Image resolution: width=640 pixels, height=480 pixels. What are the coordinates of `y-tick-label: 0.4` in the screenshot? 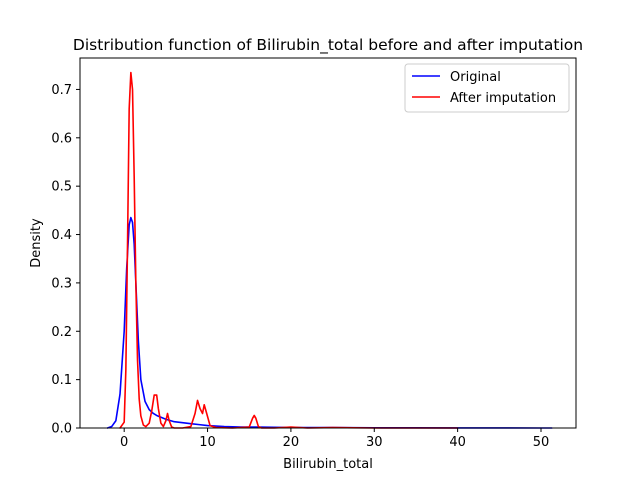 It's located at (61, 235).